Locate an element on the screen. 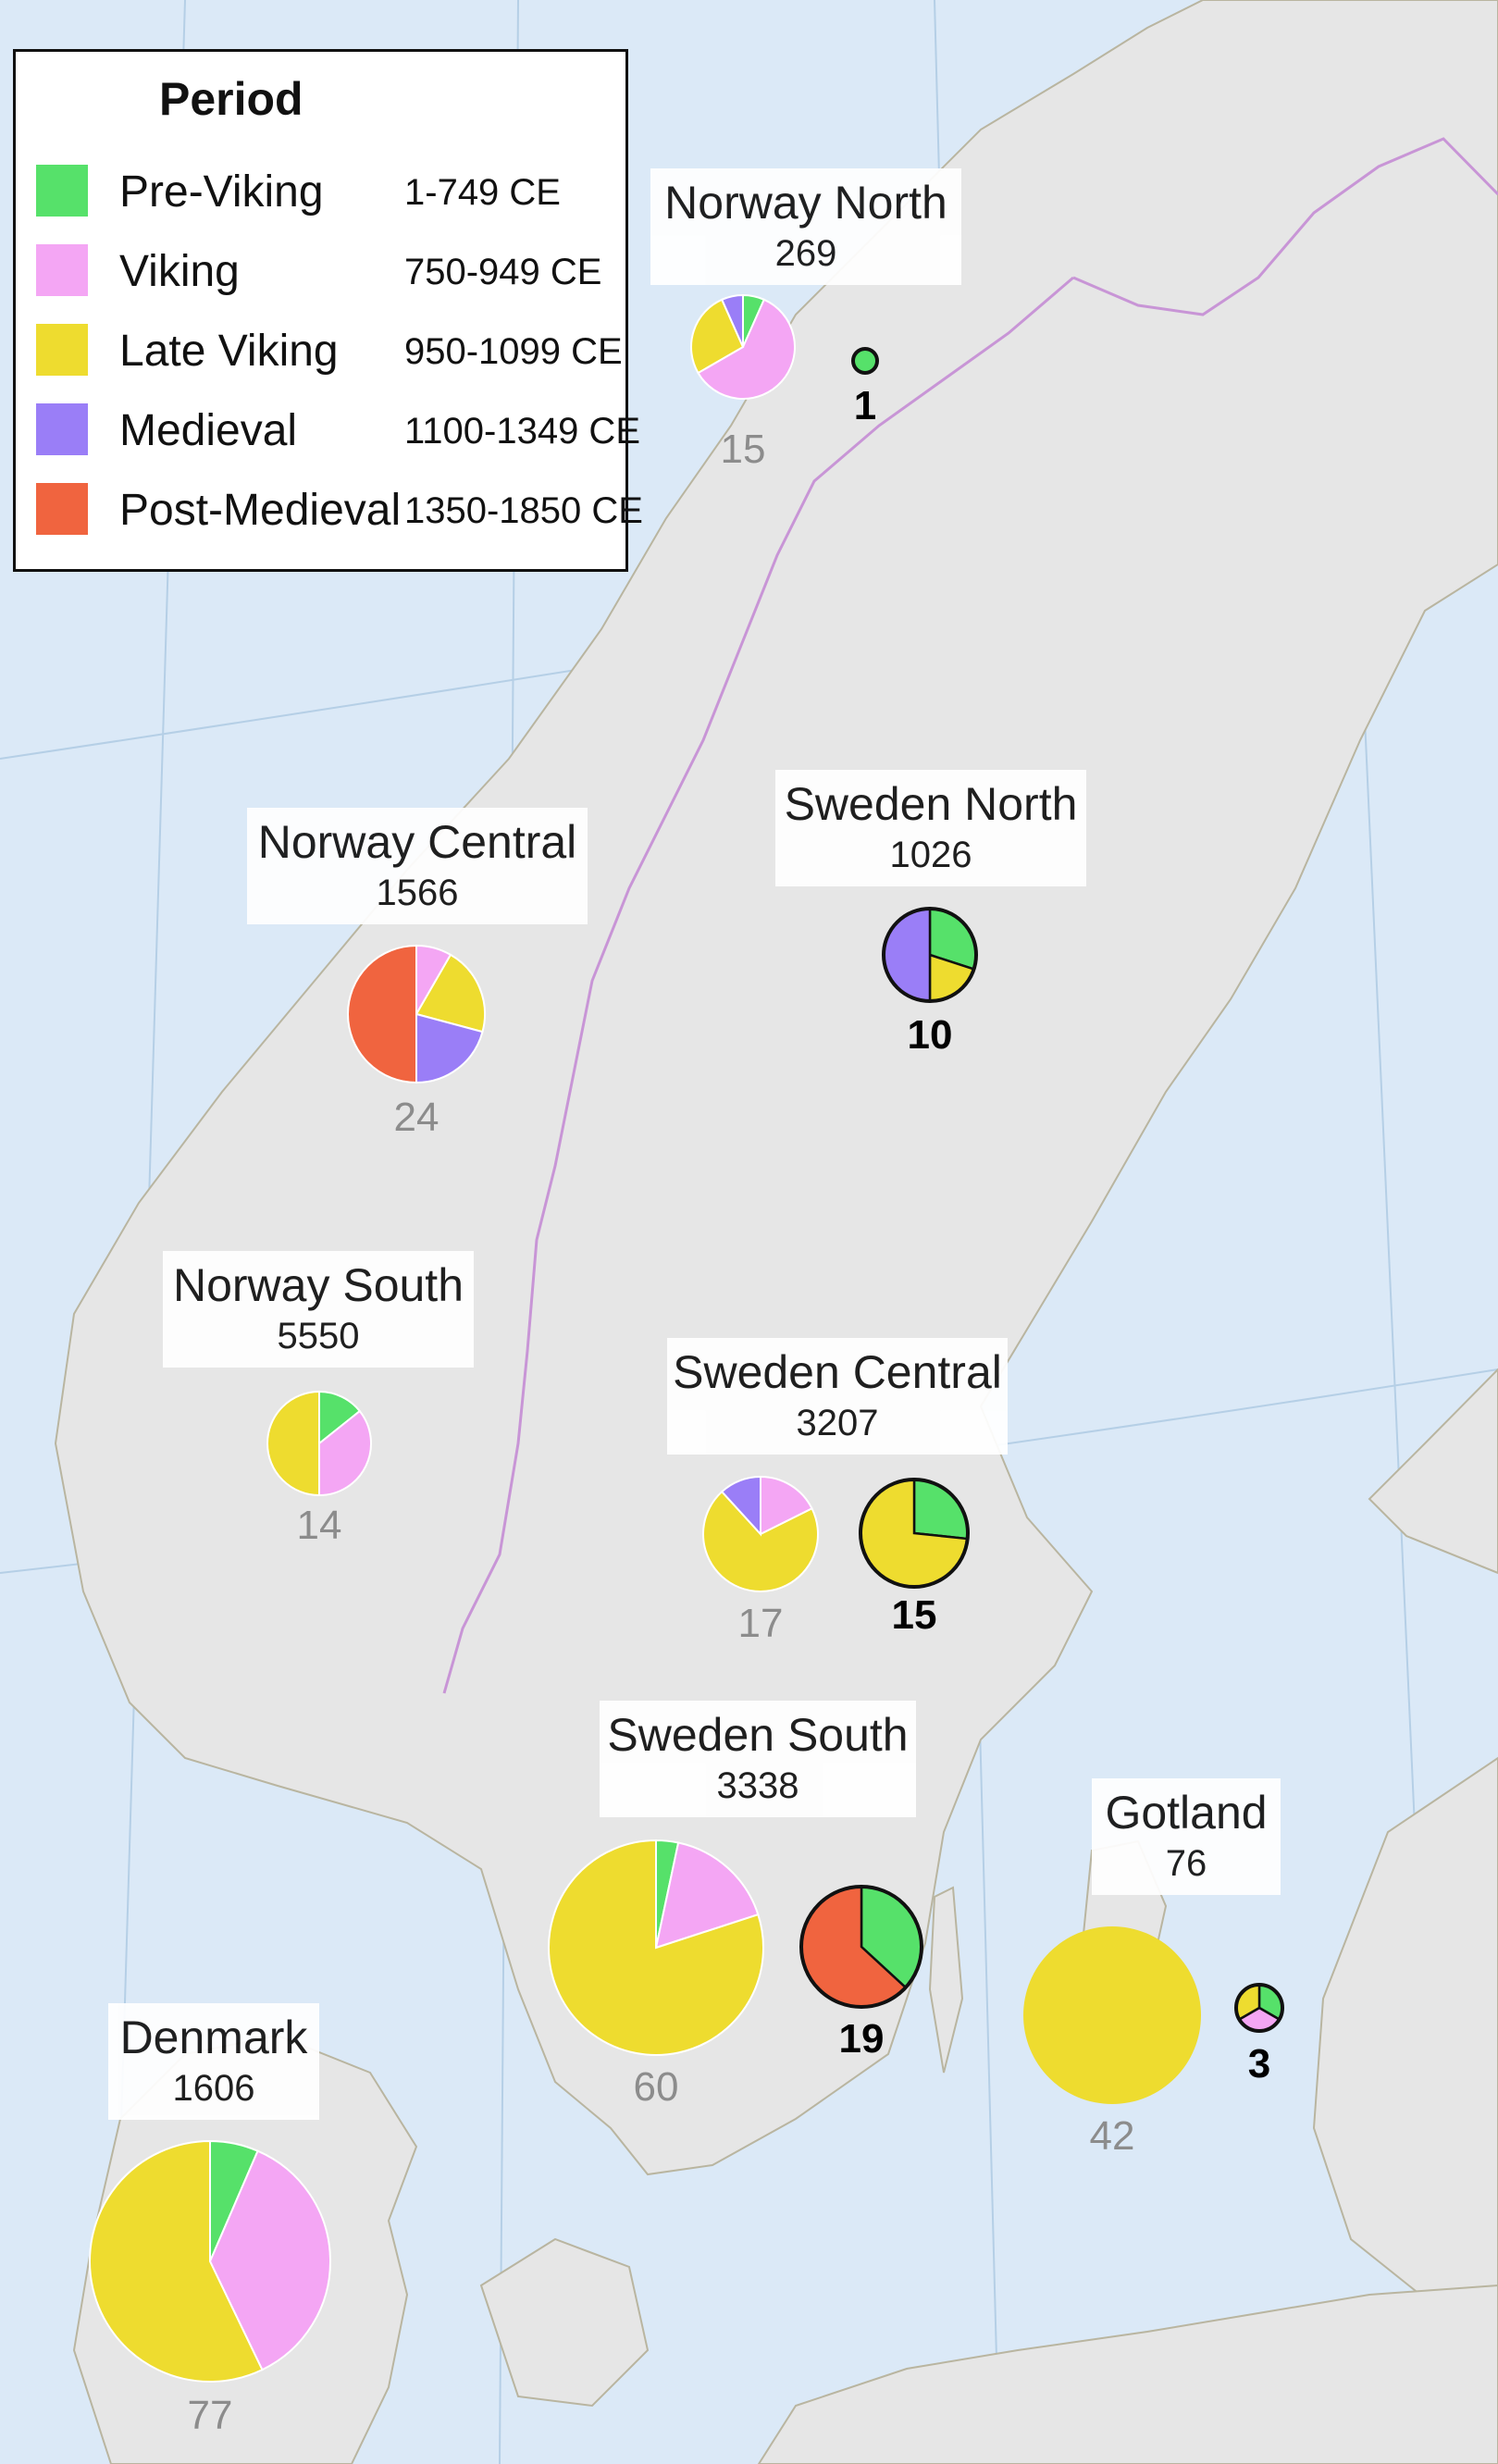 This screenshot has width=1498, height=2464. legend-label: Pre-Viking is located at coordinates (221, 192).